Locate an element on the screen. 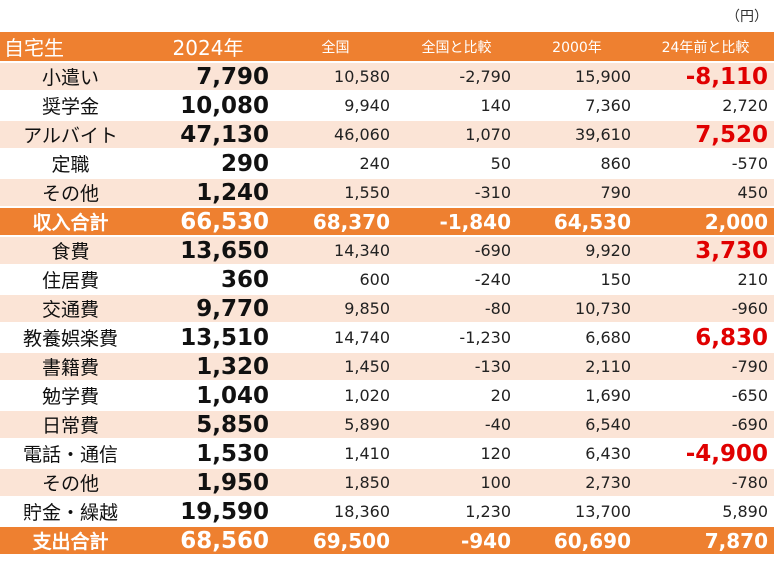 The image size is (774, 584). total-row: 収入合計 66,530 68,370 -1,840 64,530 2,000 is located at coordinates (387, 222).